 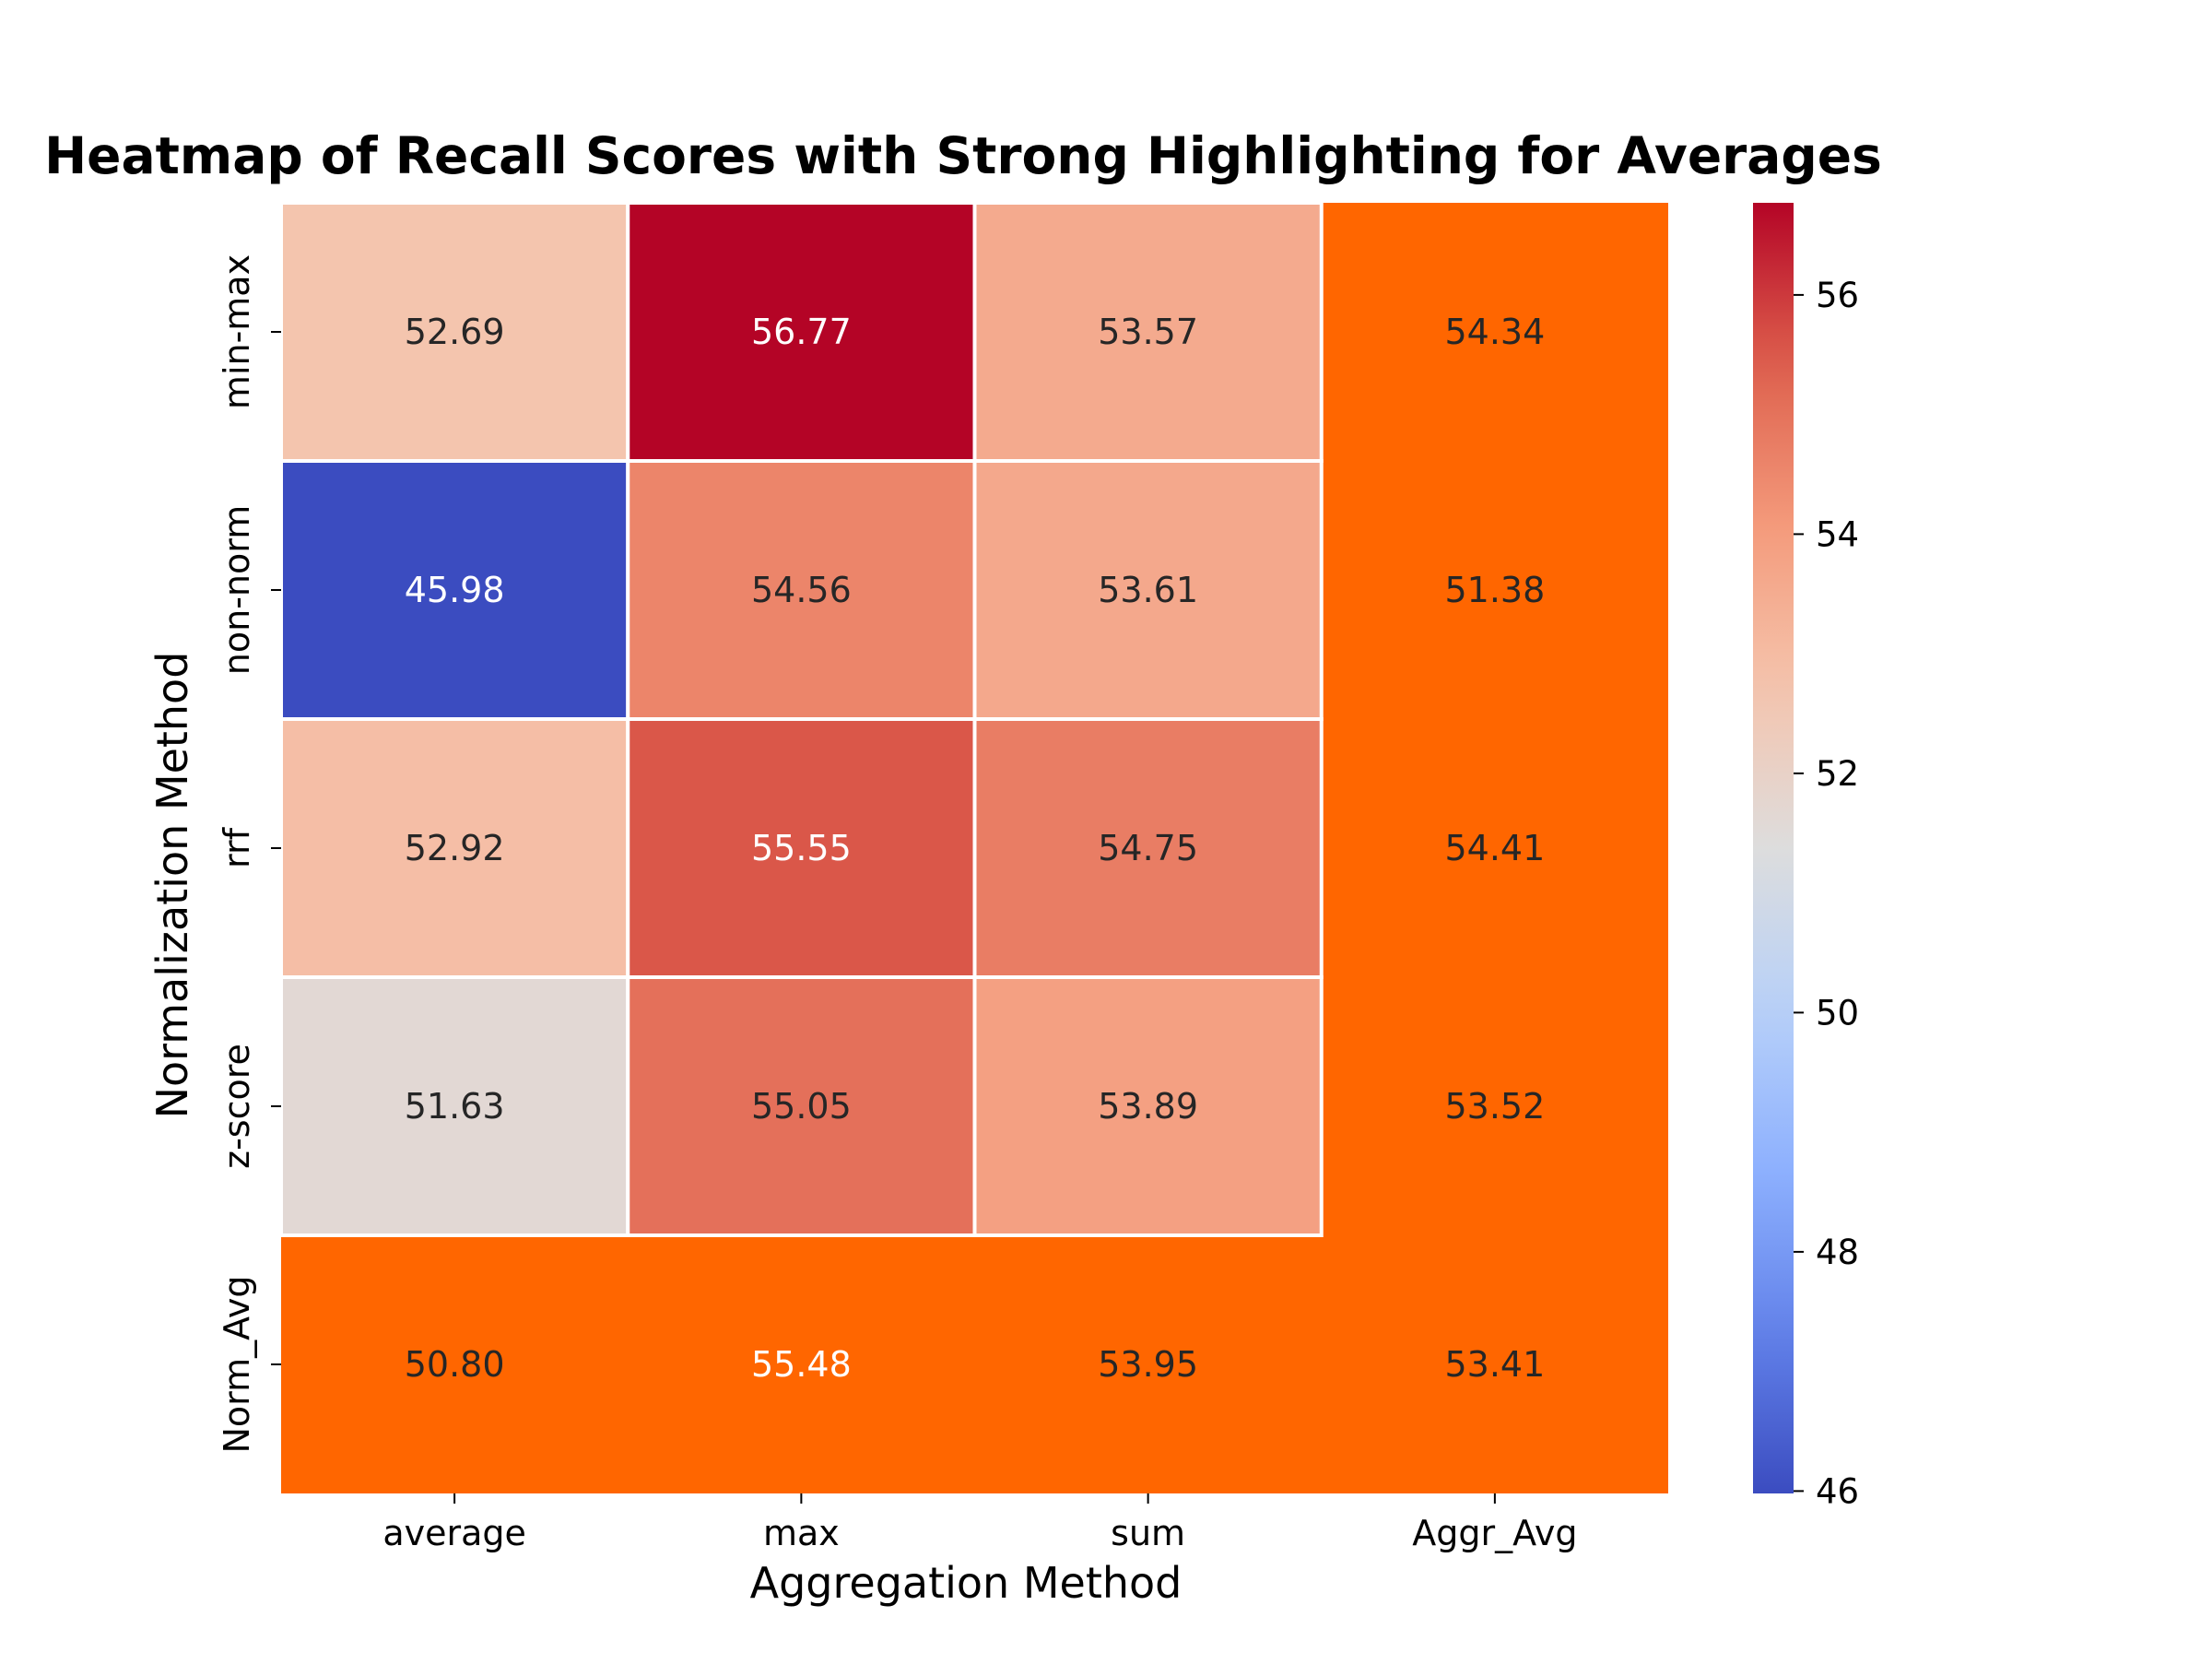 What do you see at coordinates (1494, 1364) in the screenshot?
I see `cell-value-label: 53.41` at bounding box center [1494, 1364].